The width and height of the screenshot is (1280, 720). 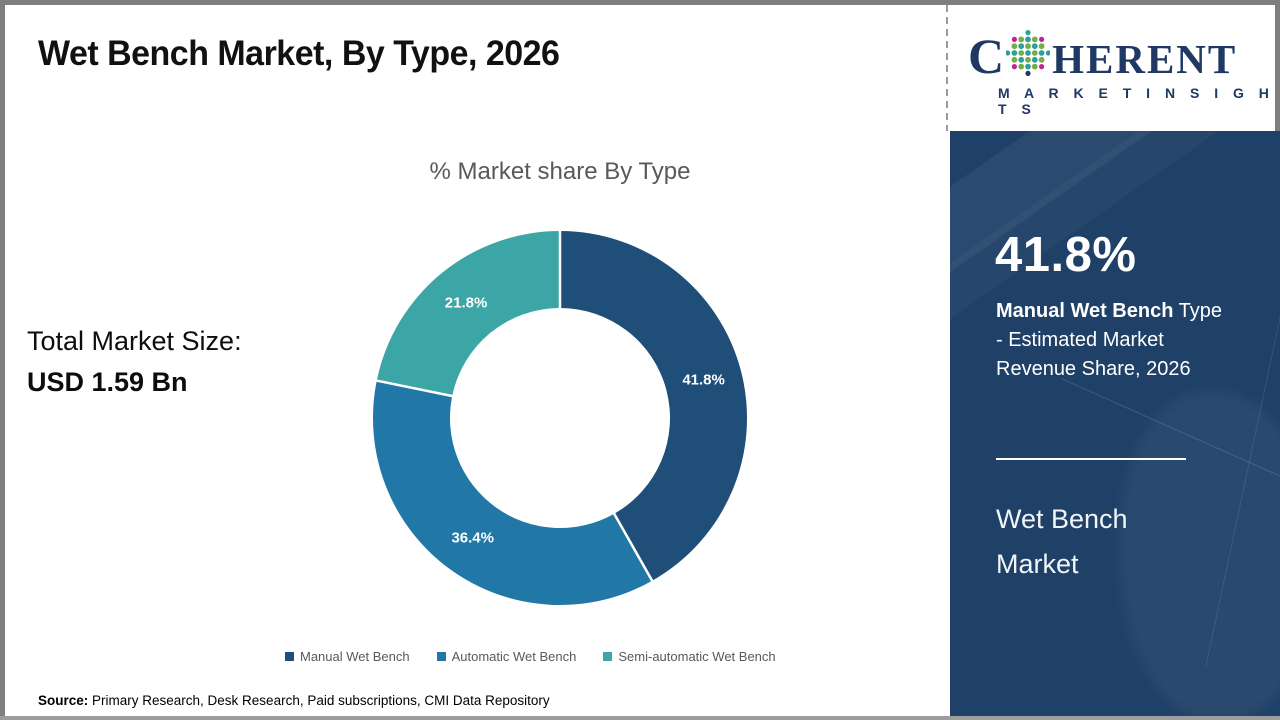 I want to click on total-market-size-value: USD 1.59 Bn, so click(x=107, y=382).